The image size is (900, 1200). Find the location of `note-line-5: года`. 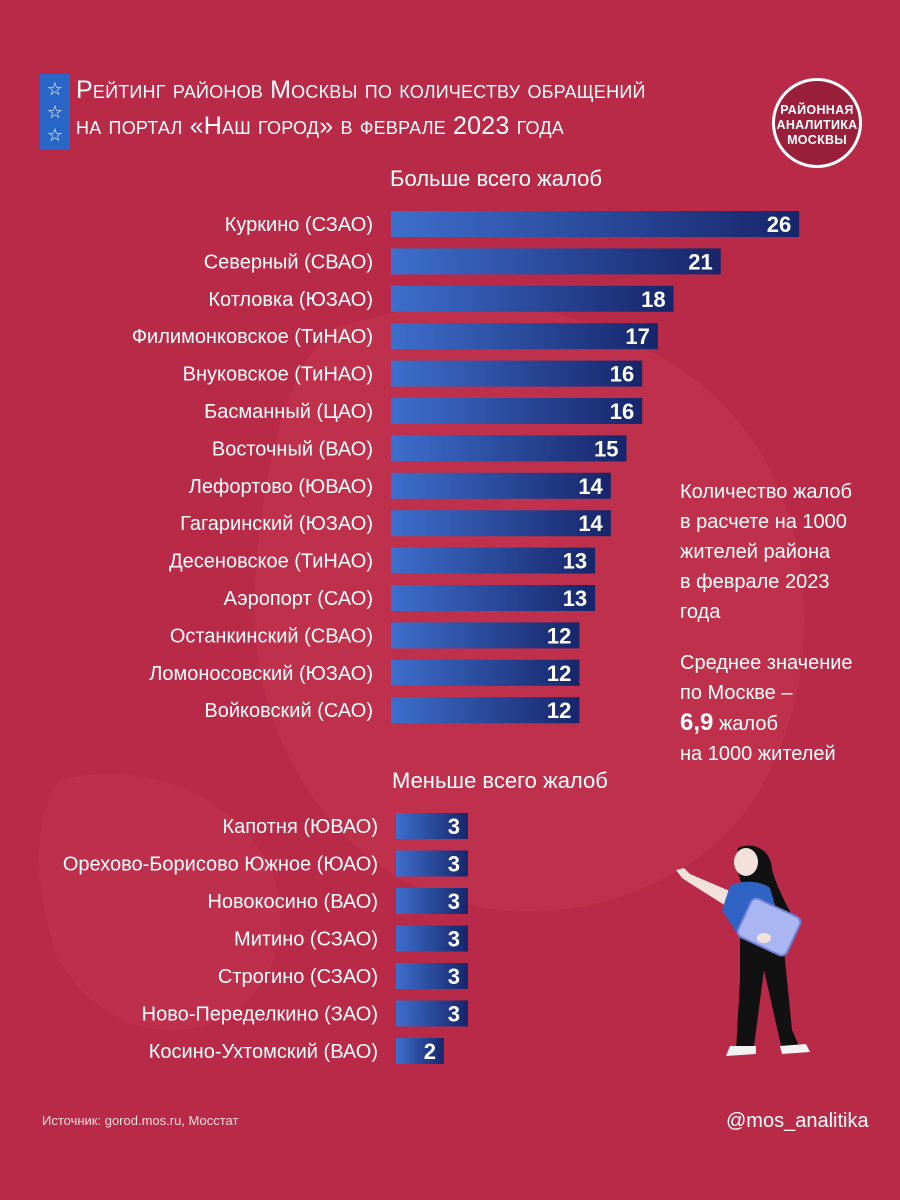

note-line-5: года is located at coordinates (700, 612).